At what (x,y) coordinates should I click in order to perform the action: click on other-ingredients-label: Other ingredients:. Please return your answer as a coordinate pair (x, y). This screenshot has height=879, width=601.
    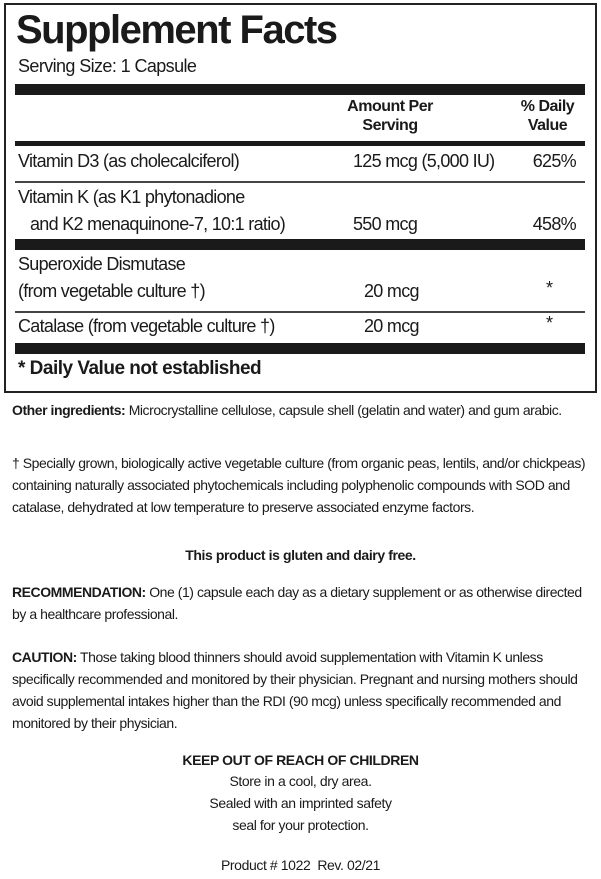
    Looking at the image, I should click on (69, 410).